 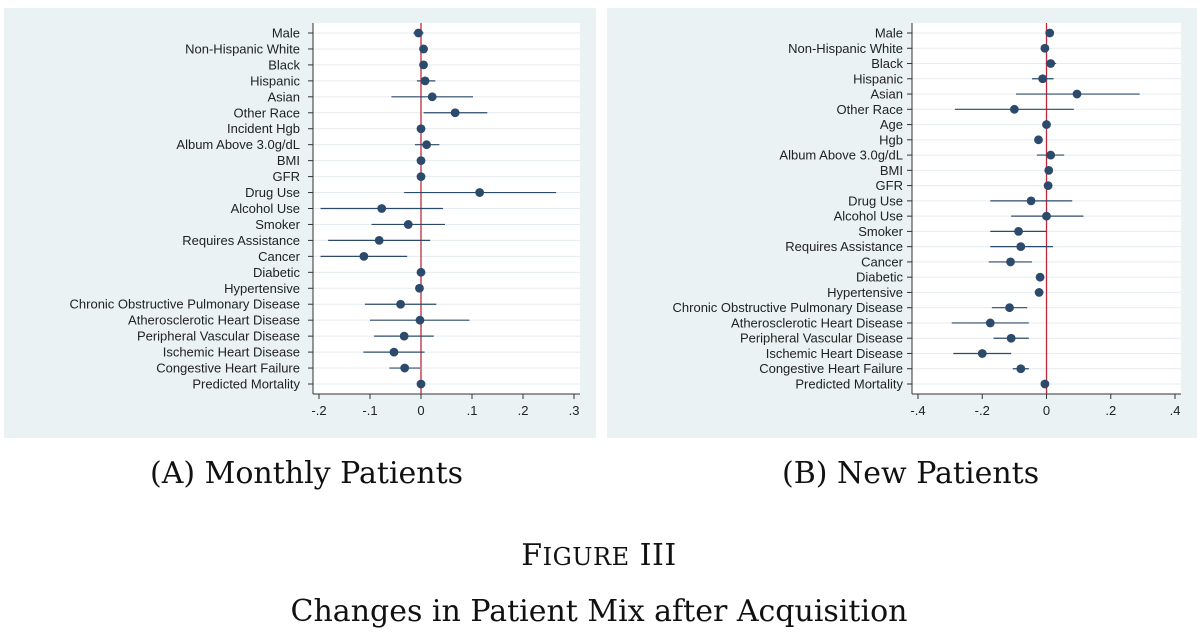 What do you see at coordinates (472, 410) in the screenshot?
I see `x-tick-label: .1` at bounding box center [472, 410].